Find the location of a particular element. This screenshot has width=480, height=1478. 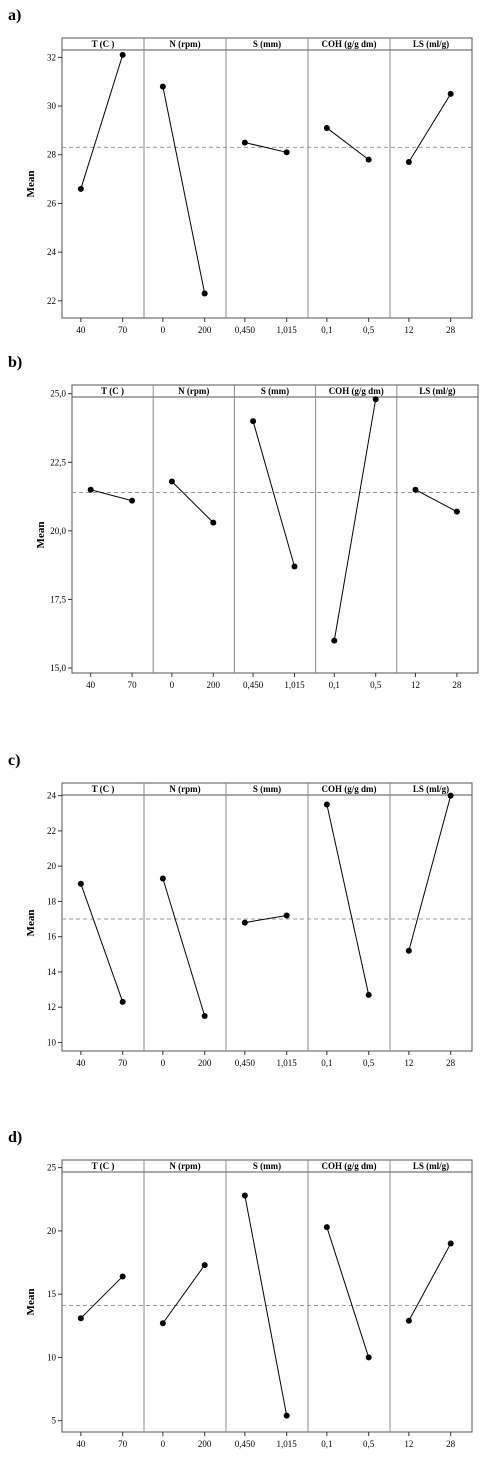

panel-label: a) is located at coordinates (14, 15).